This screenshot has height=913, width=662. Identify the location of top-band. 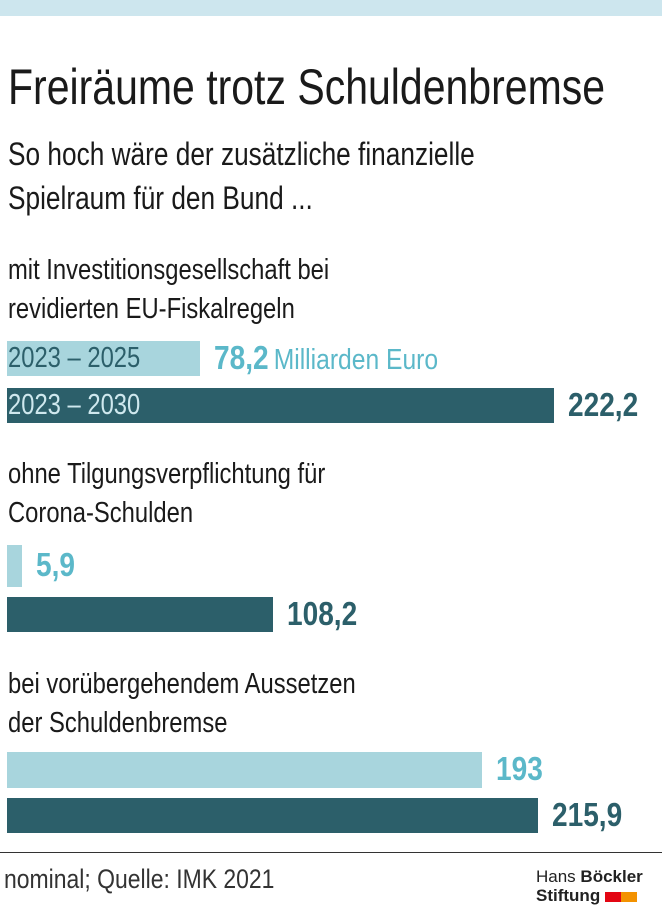
(331, 8).